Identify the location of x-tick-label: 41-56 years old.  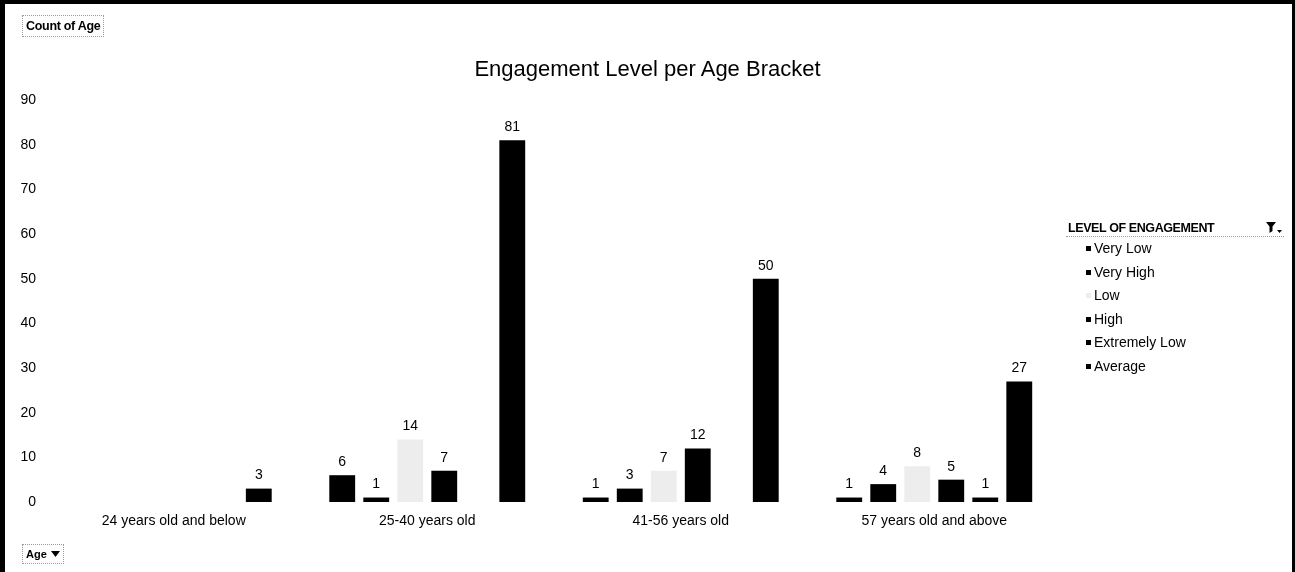
(681, 520).